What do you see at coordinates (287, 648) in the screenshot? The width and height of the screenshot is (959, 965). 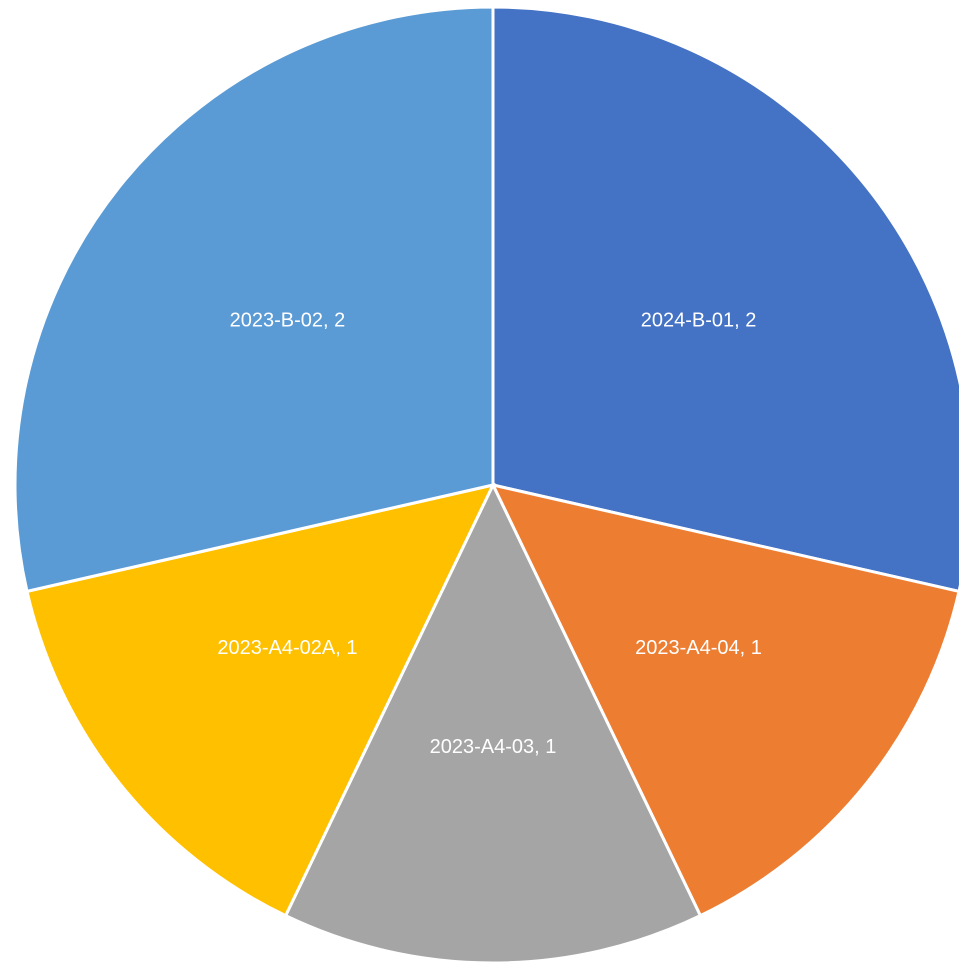 I see `data-label: 2023-A4-02A, 1` at bounding box center [287, 648].